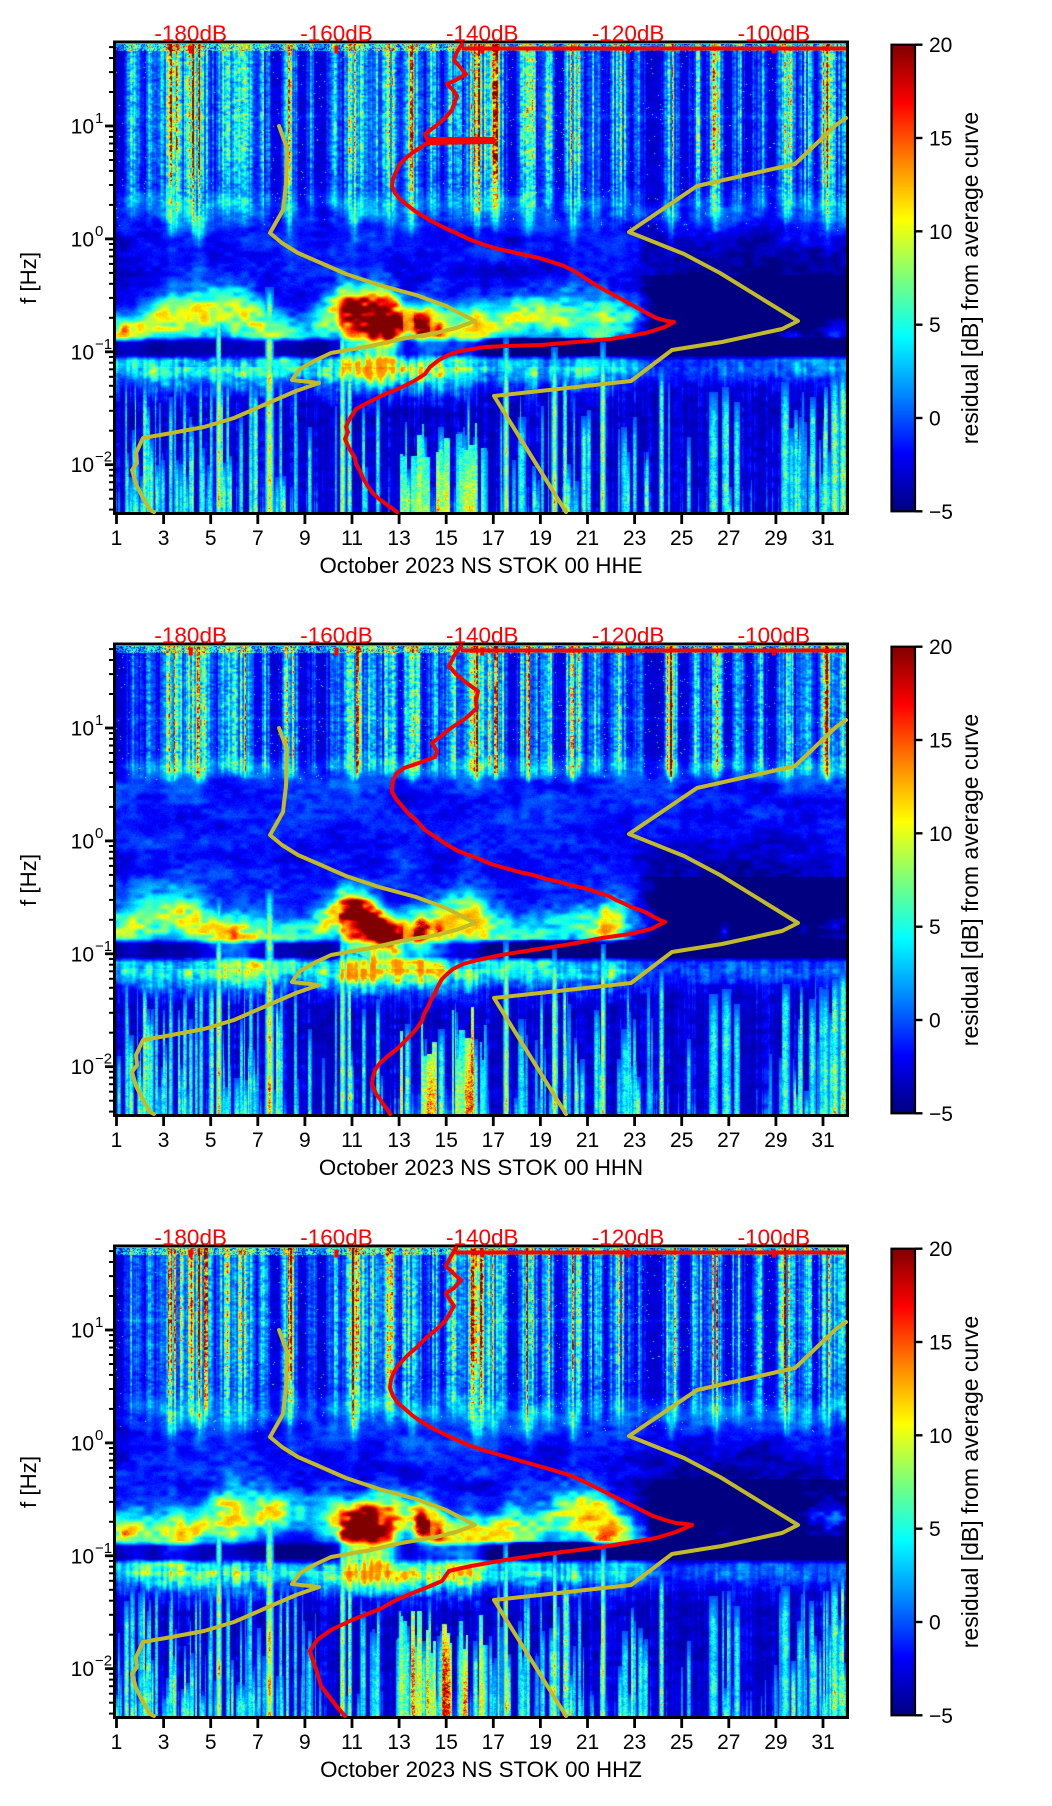 Image resolution: width=1052 pixels, height=1806 pixels. What do you see at coordinates (481, 1769) in the screenshot?
I see `svg-text: October 2023 NS STOK 00 HHZ` at bounding box center [481, 1769].